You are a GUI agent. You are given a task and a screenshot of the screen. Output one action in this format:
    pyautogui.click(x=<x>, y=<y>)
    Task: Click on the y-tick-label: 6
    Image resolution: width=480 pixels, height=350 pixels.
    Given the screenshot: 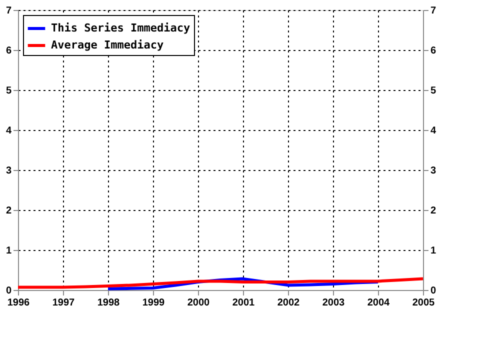 What is the action you would take?
    pyautogui.click(x=9, y=51)
    